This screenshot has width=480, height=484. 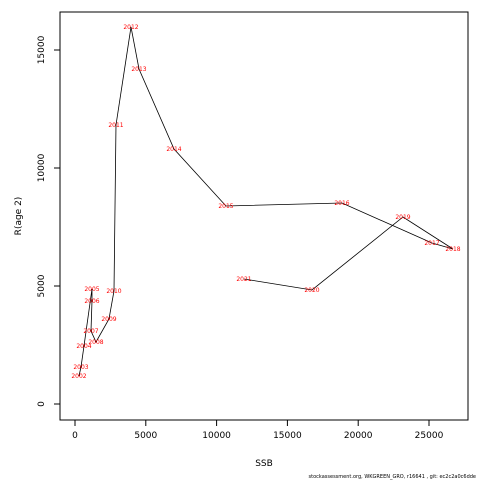 What do you see at coordinates (130, 27) in the screenshot?
I see `point-label: 2012` at bounding box center [130, 27].